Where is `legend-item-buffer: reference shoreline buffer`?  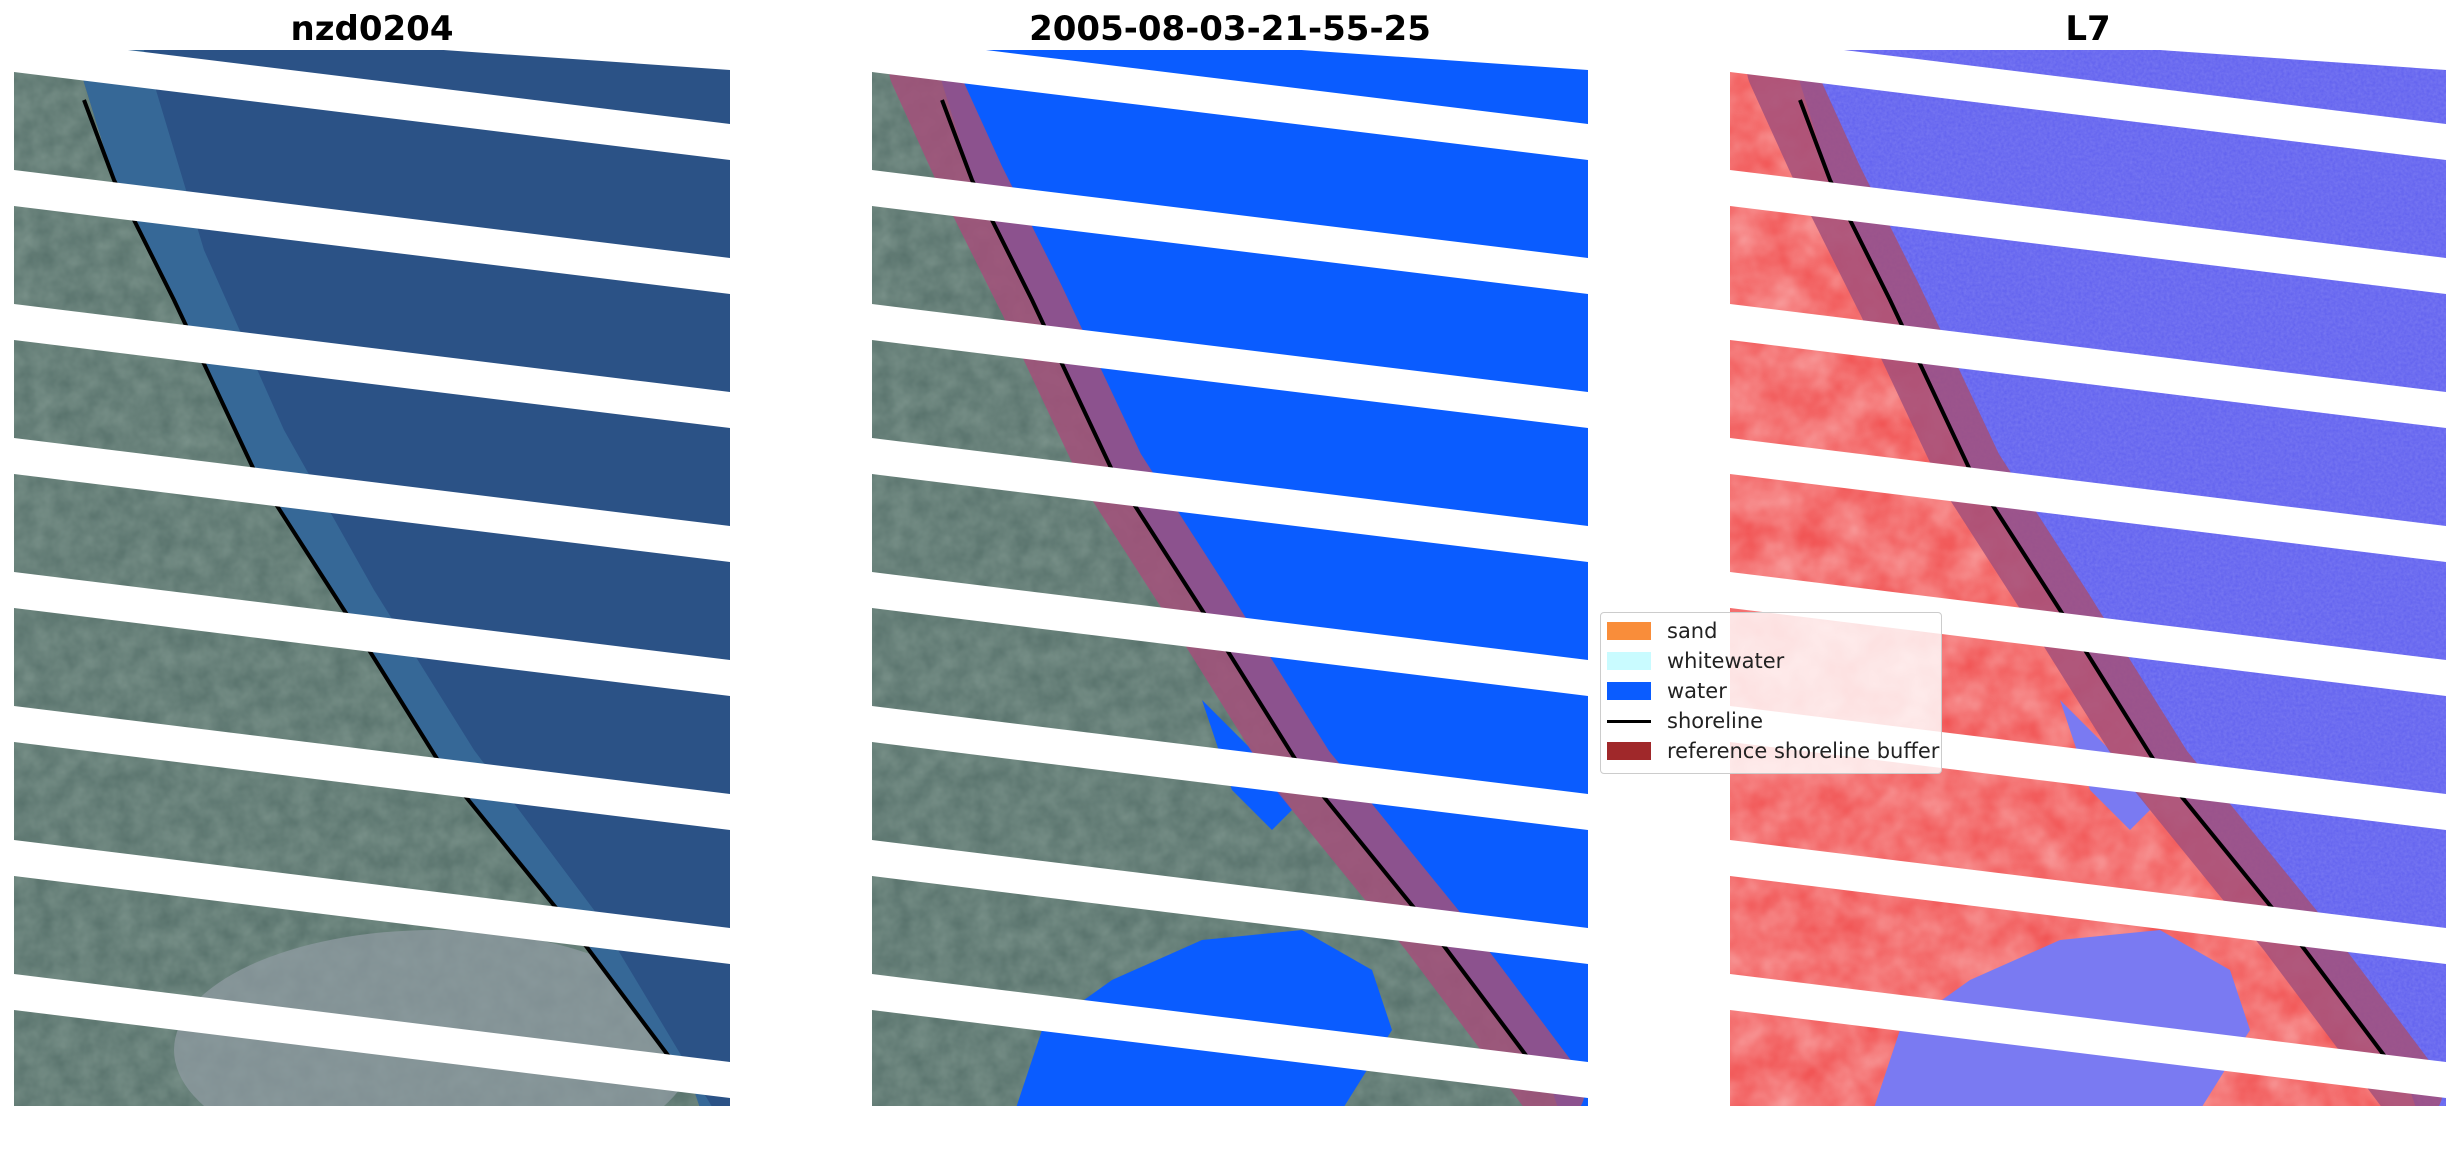
legend-item-buffer: reference shoreline buffer is located at coordinates (1773, 751).